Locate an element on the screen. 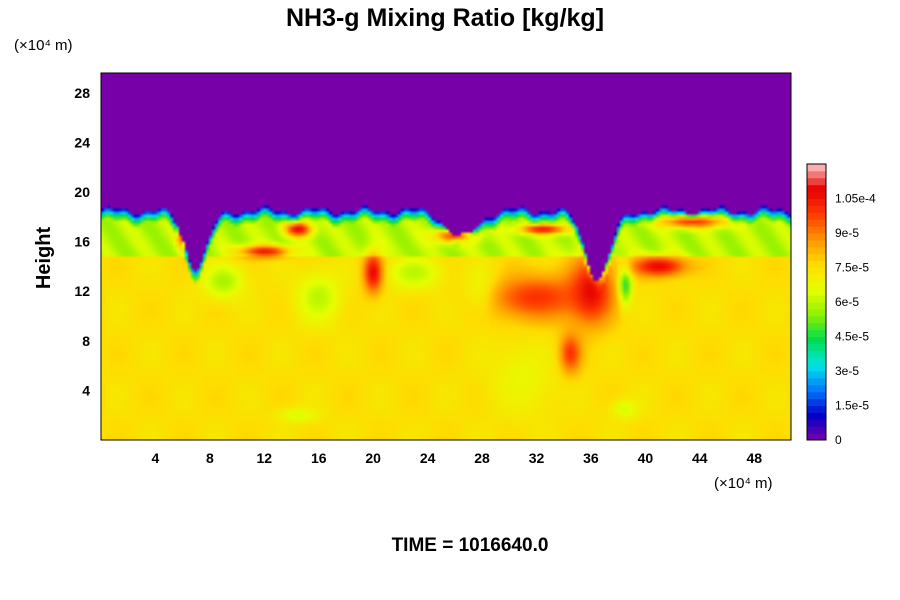  x-tick-label: 20 is located at coordinates (373, 458).